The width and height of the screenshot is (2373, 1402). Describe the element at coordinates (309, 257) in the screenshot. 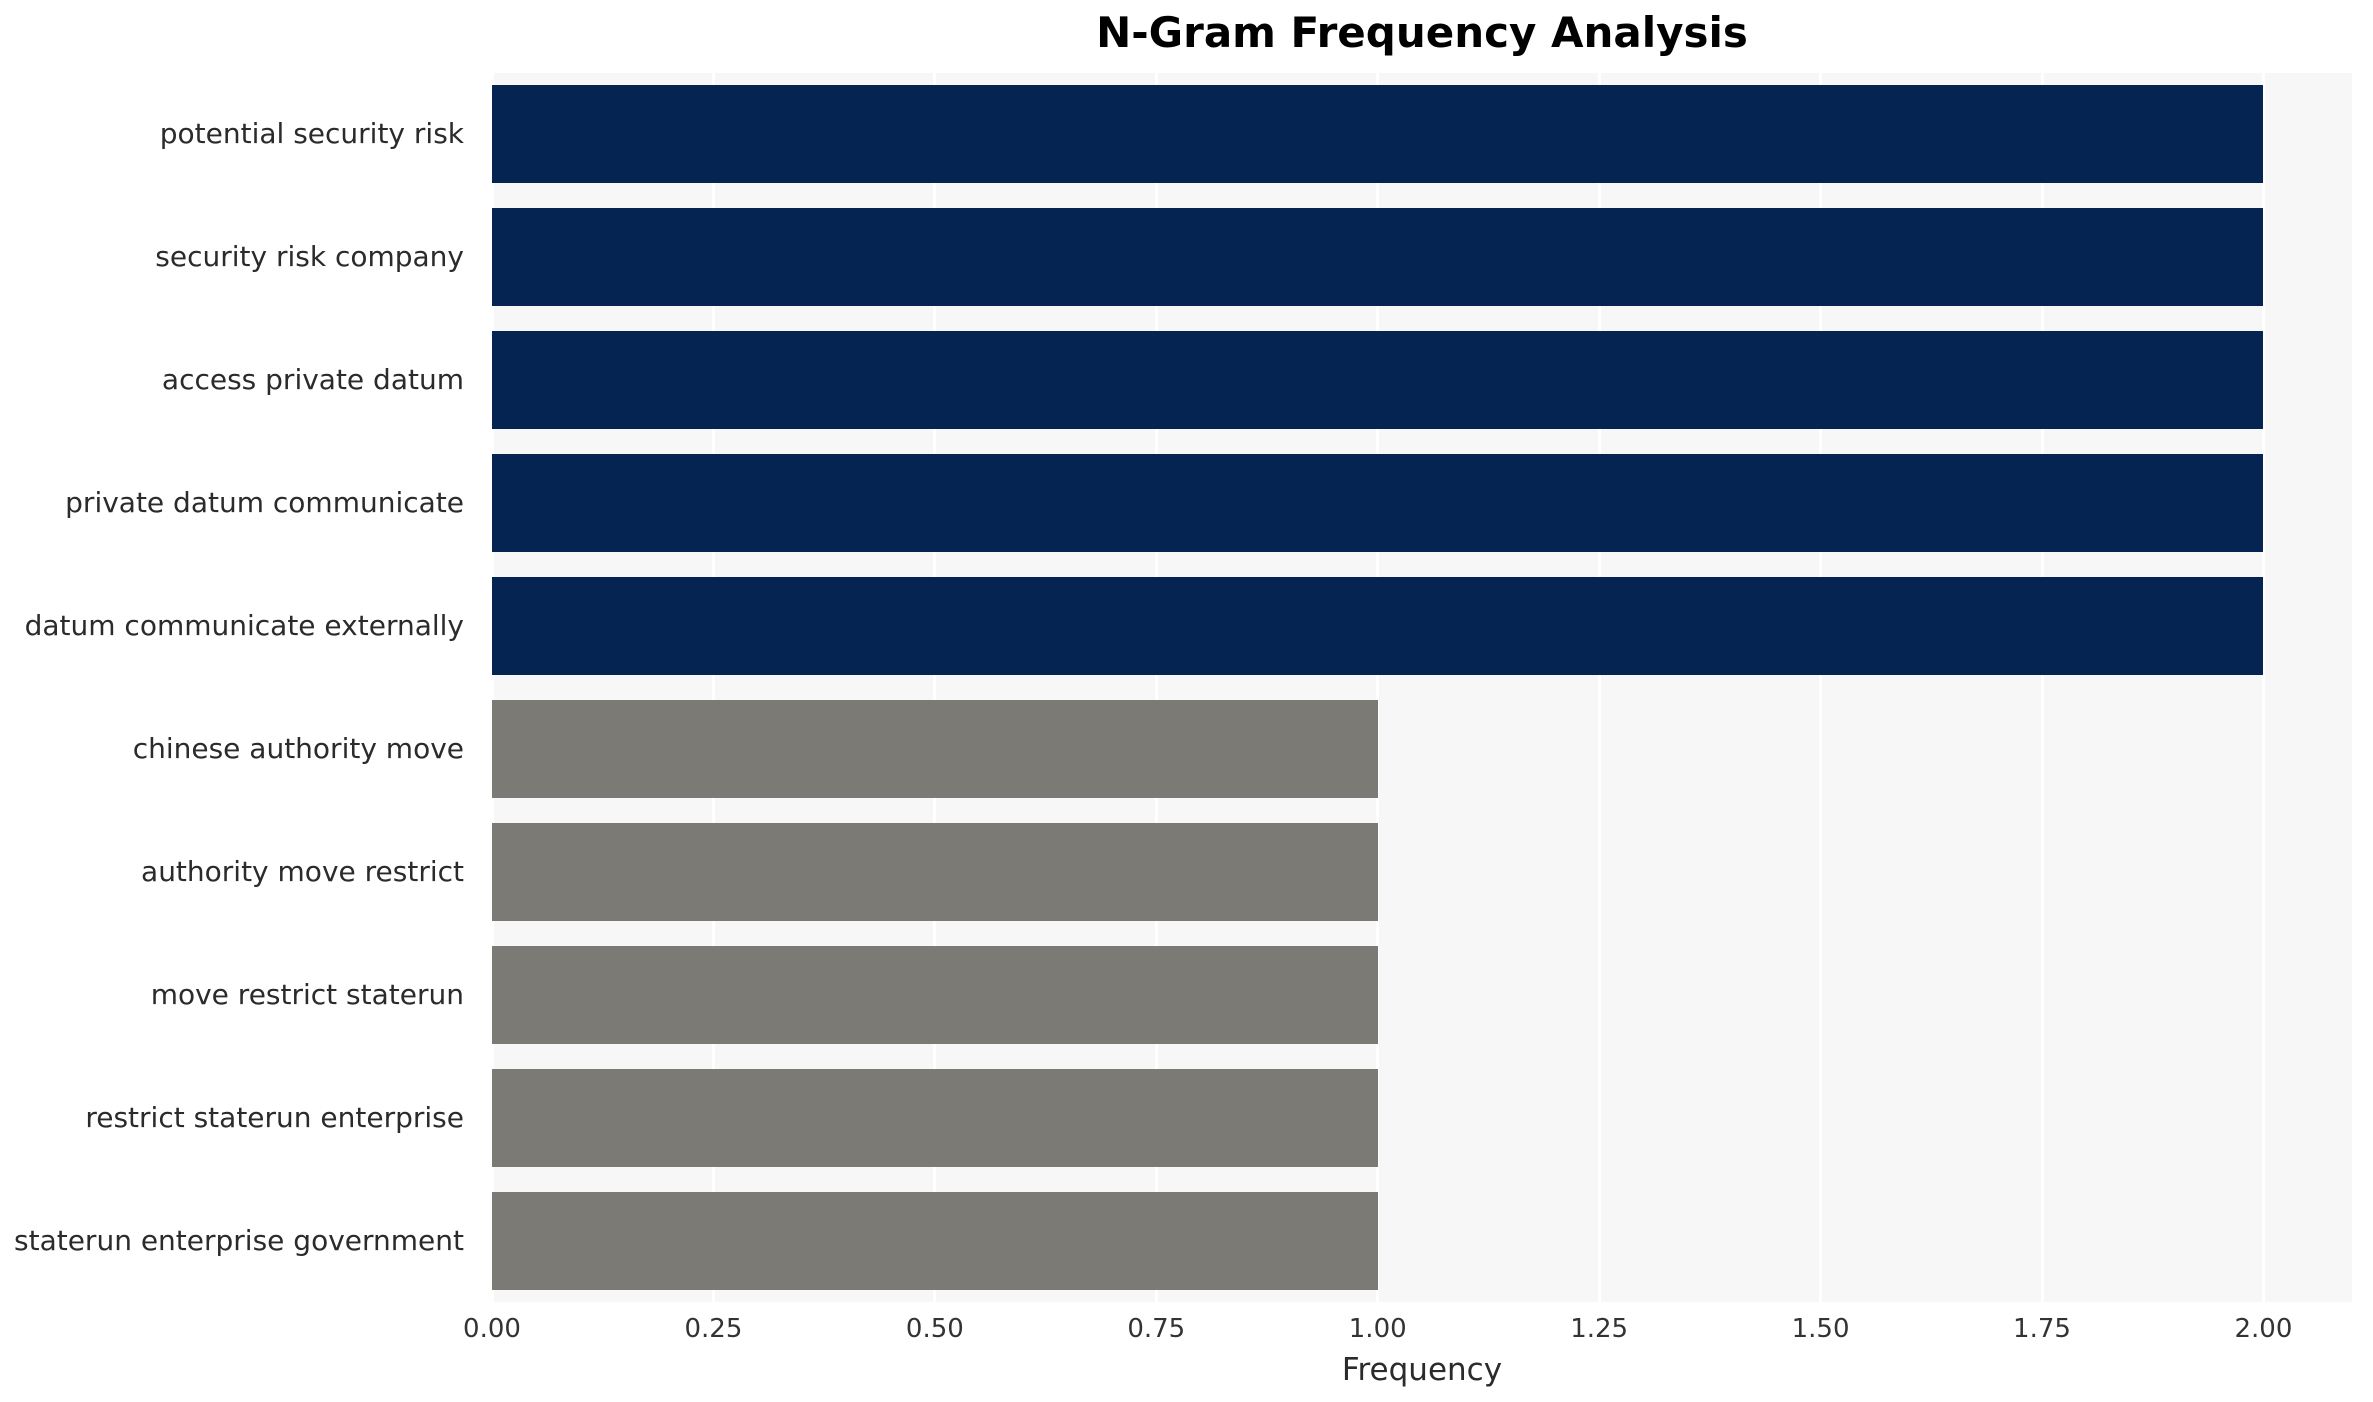

I see `category-label: security risk company` at that location.